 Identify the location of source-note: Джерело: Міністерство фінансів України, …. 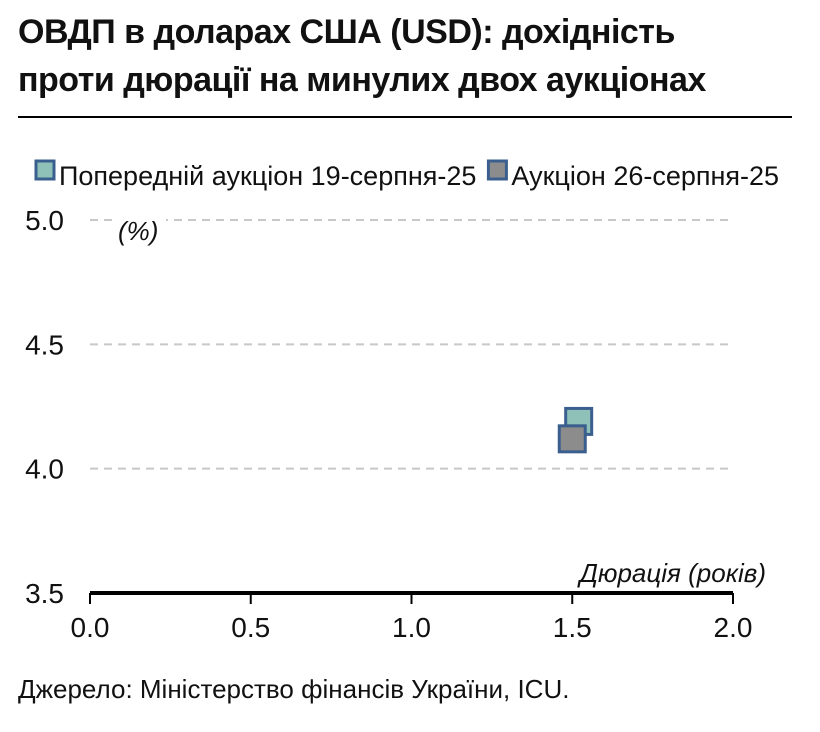
(294, 689).